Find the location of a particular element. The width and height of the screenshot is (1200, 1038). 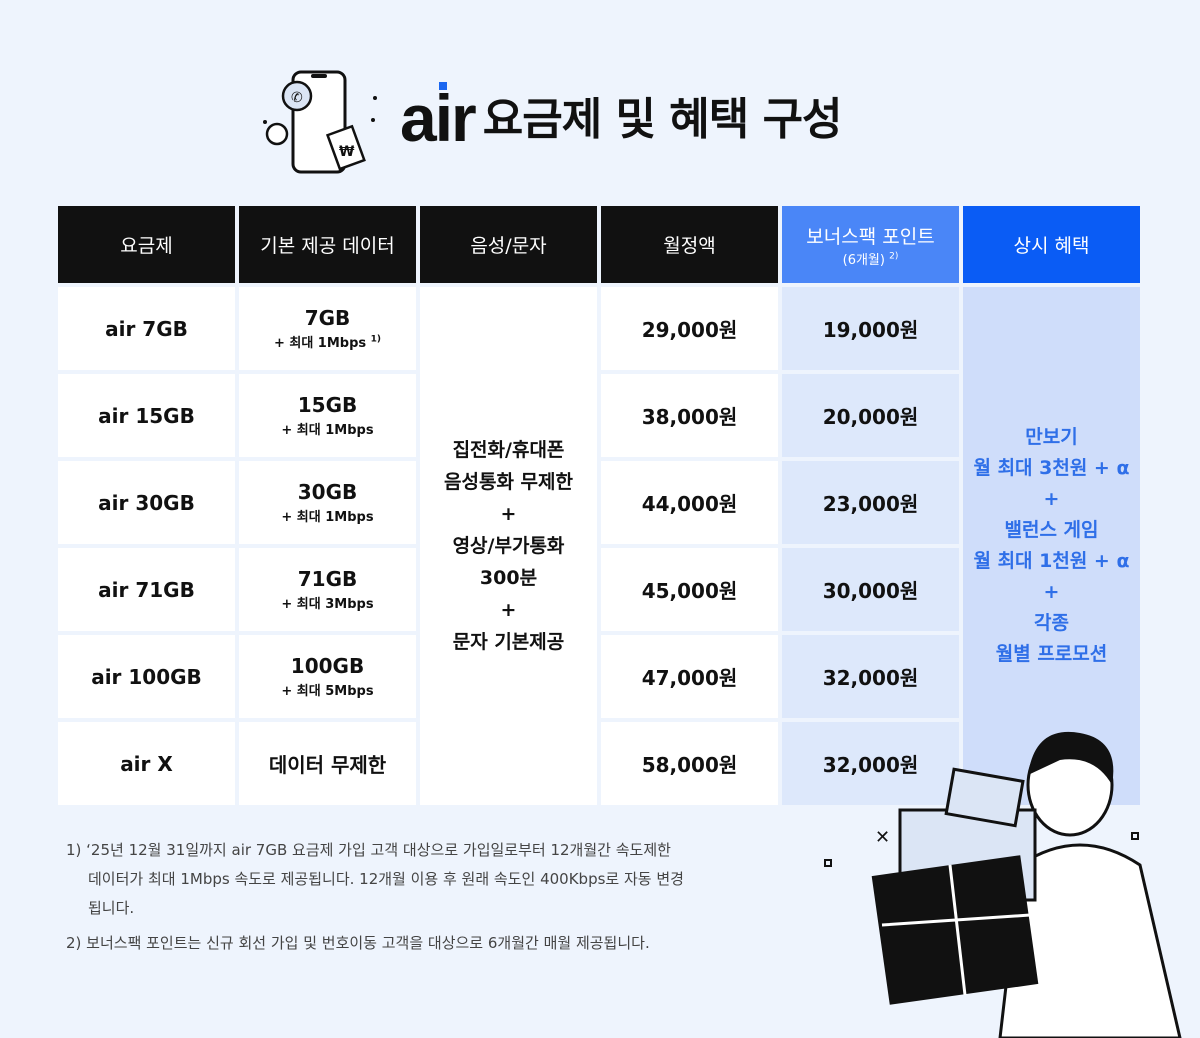

phone-illustration: ✆ ₩ is located at coordinates (320, 122).